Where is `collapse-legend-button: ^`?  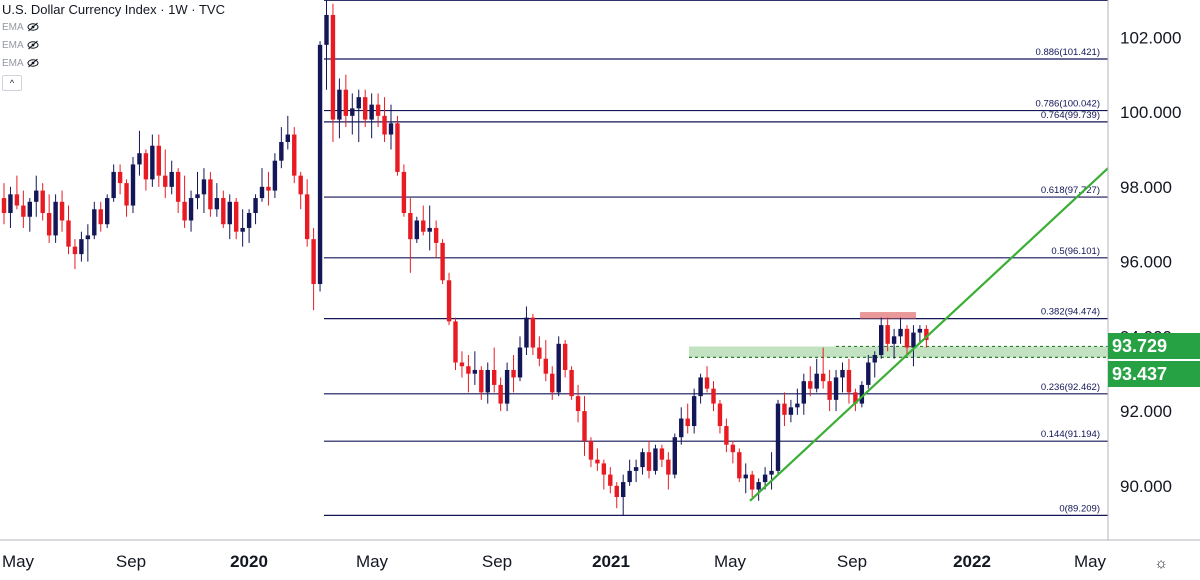
collapse-legend-button: ^ is located at coordinates (12, 83).